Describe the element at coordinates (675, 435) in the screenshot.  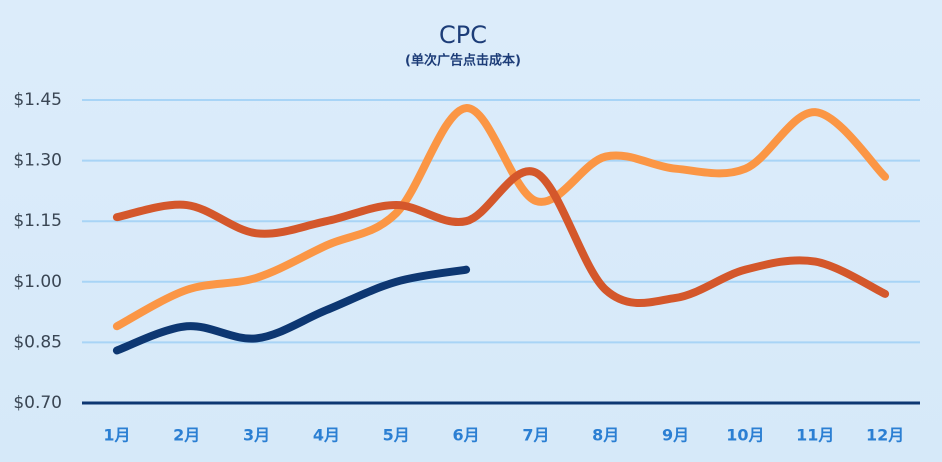
I see `x-tick-label: 9月` at that location.